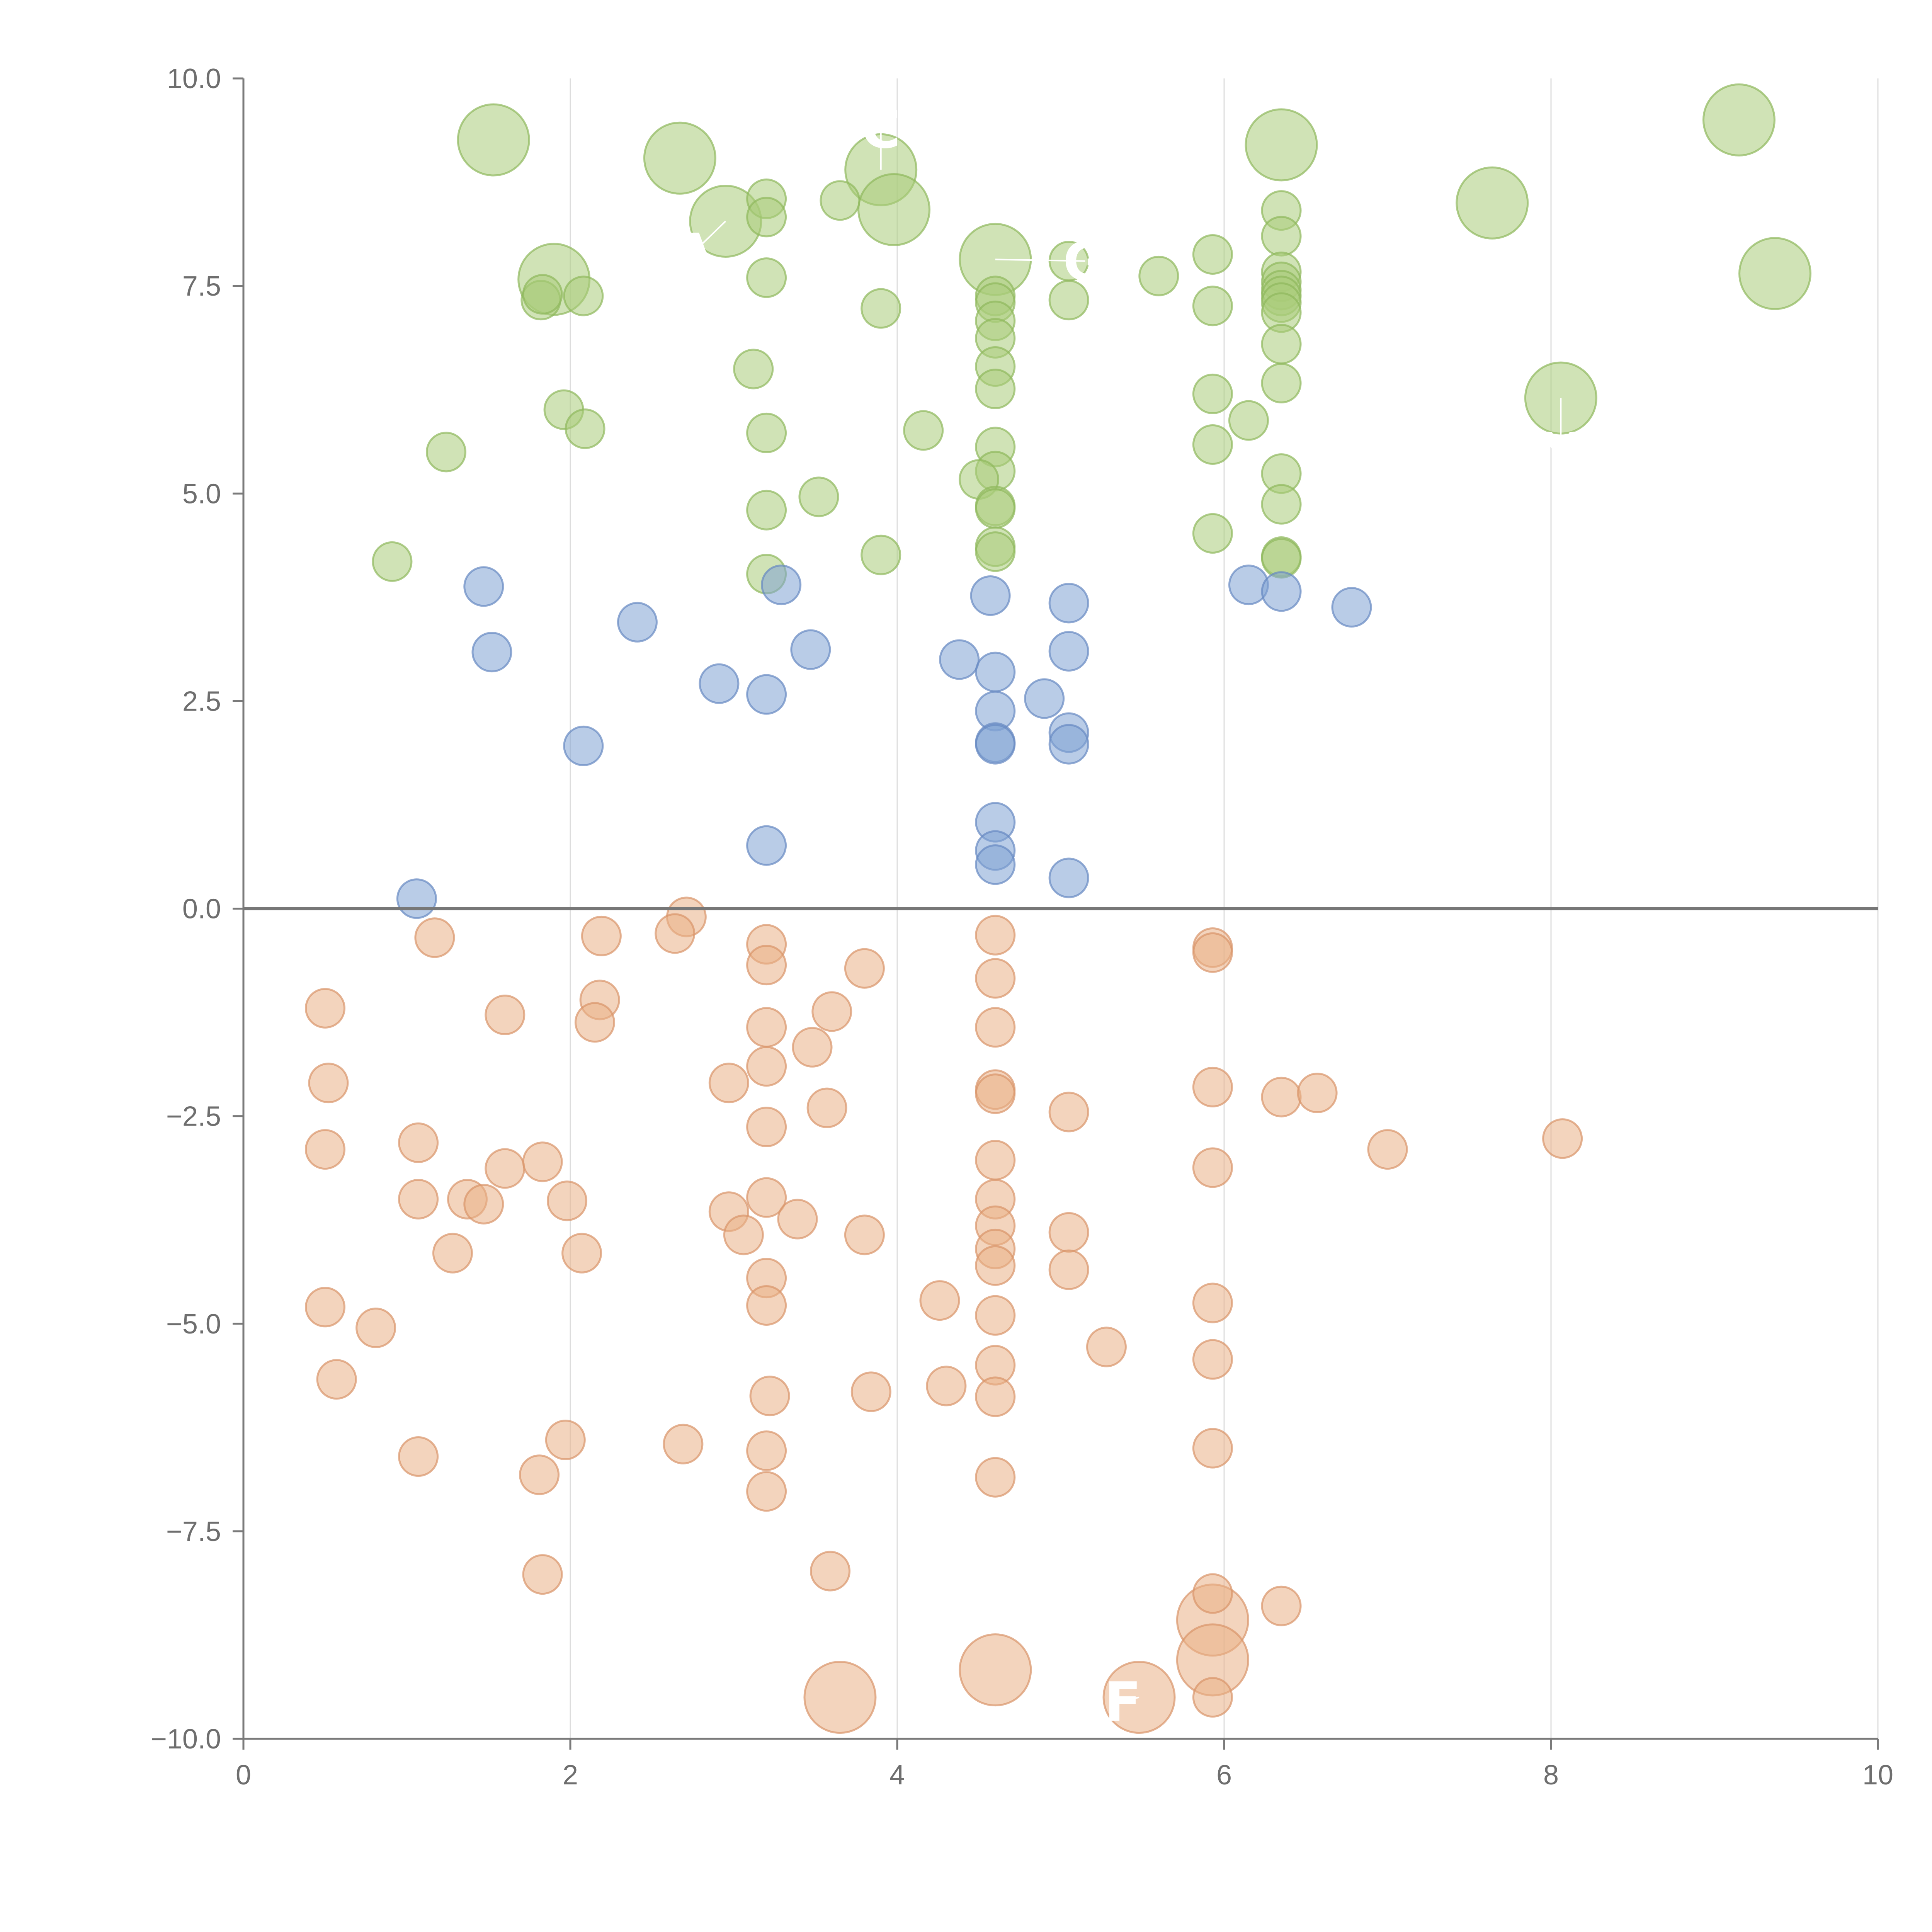  What do you see at coordinates (244, 1775) in the screenshot?
I see `x-tick-label: 0` at bounding box center [244, 1775].